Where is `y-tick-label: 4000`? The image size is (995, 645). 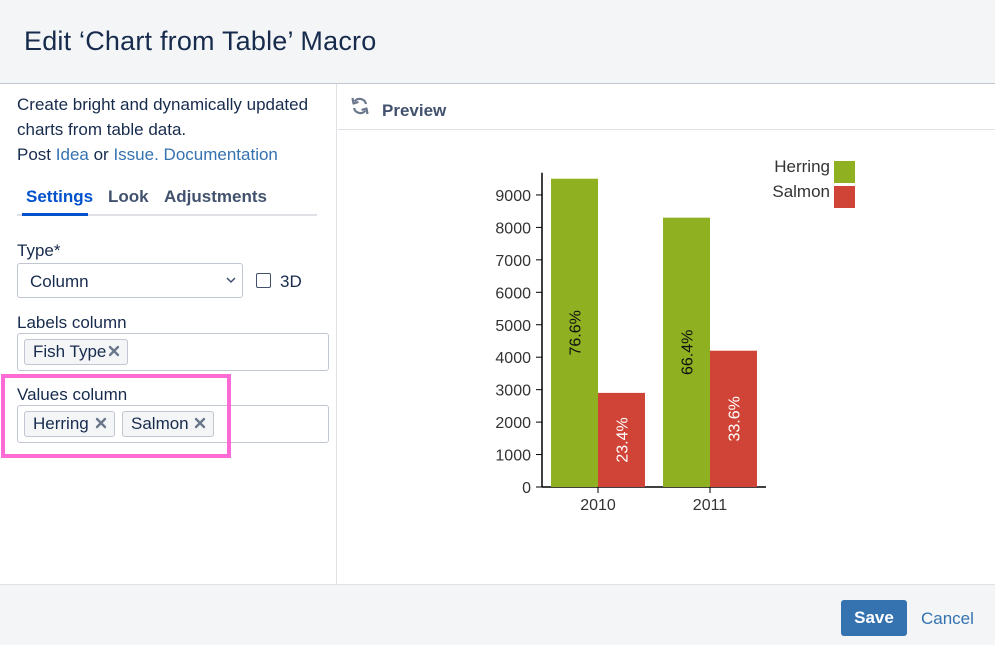 y-tick-label: 4000 is located at coordinates (513, 358).